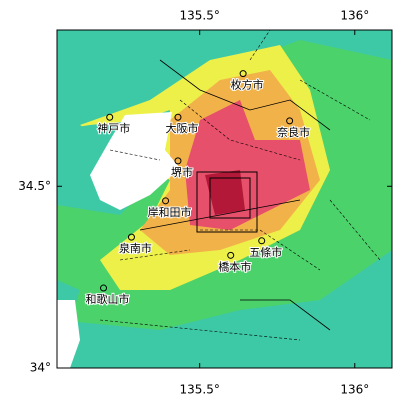  I want to click on city-label: 枚方市, so click(247, 85).